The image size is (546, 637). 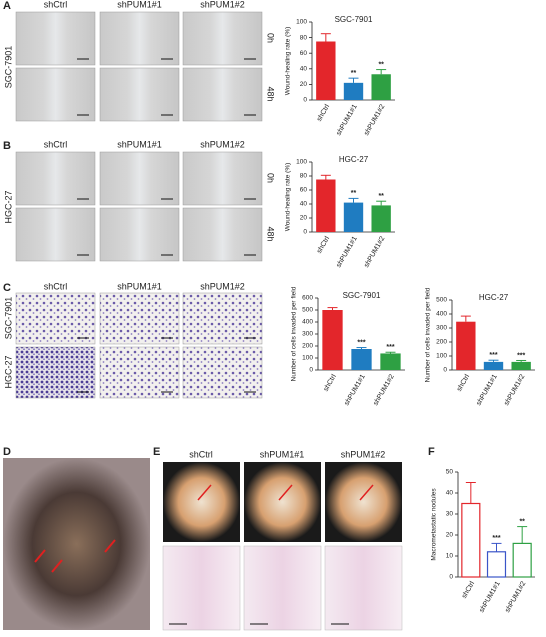 What do you see at coordinates (450, 472) in the screenshot?
I see `y-tick-label: 50` at bounding box center [450, 472].